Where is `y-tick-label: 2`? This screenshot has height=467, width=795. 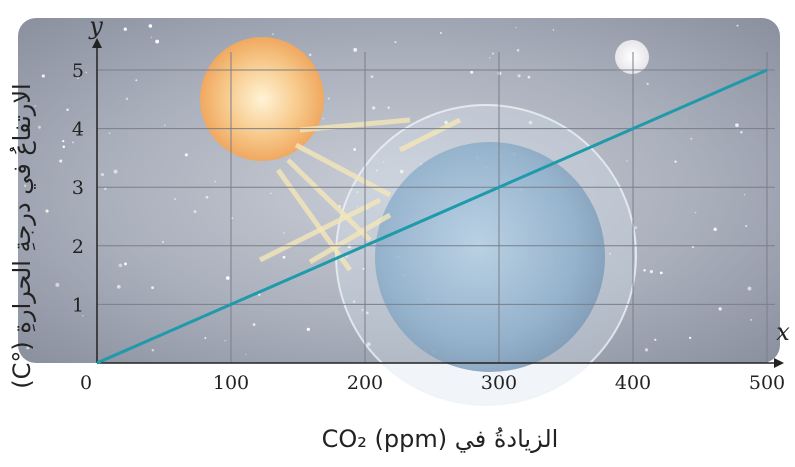 y-tick-label: 2 is located at coordinates (78, 247).